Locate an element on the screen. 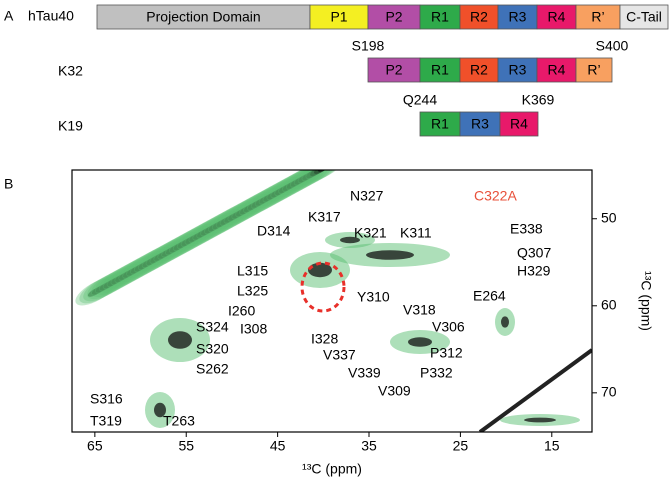  x-tick-label: 35 is located at coordinates (369, 446).